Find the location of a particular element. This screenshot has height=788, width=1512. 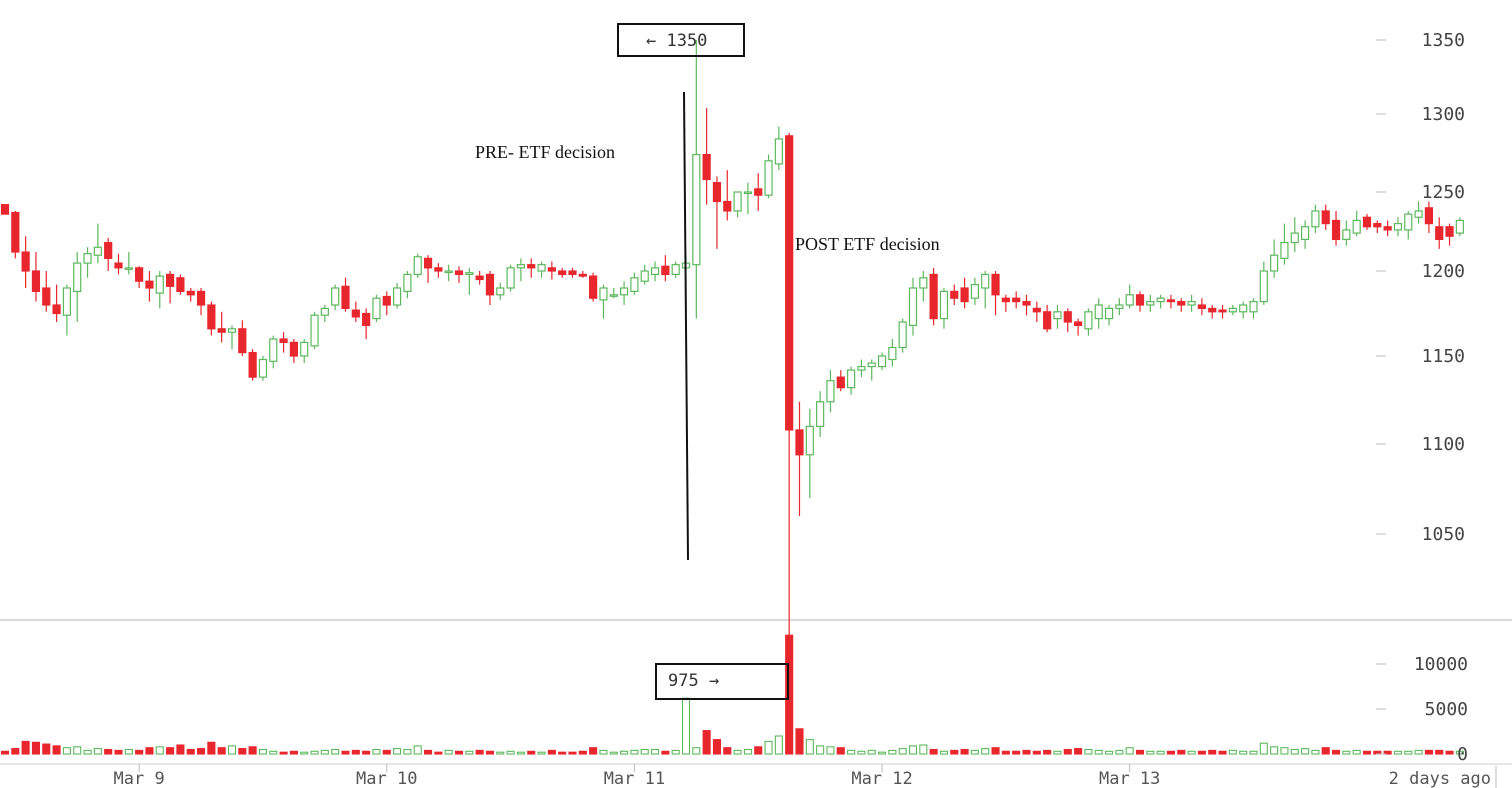

high-annotation-label: ← 1350 is located at coordinates (676, 41).